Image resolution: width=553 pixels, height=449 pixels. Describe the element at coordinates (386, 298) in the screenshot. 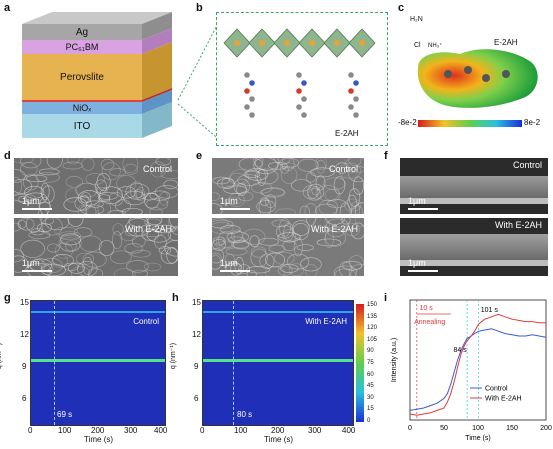

I see `panel-label-i: i` at that location.